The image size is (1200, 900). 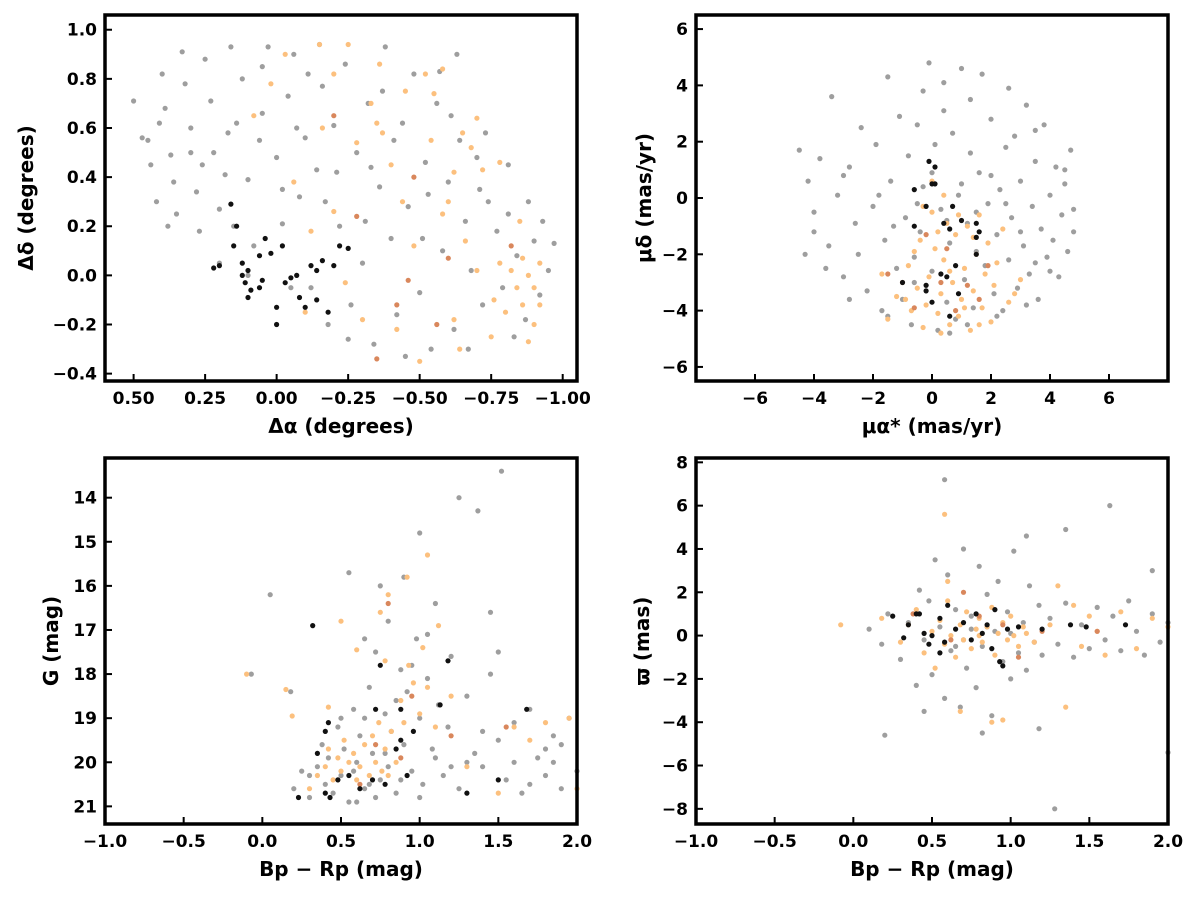 I want to click on proper-motion-y-axis-label: μδ (mas/yr), so click(x=644, y=198).